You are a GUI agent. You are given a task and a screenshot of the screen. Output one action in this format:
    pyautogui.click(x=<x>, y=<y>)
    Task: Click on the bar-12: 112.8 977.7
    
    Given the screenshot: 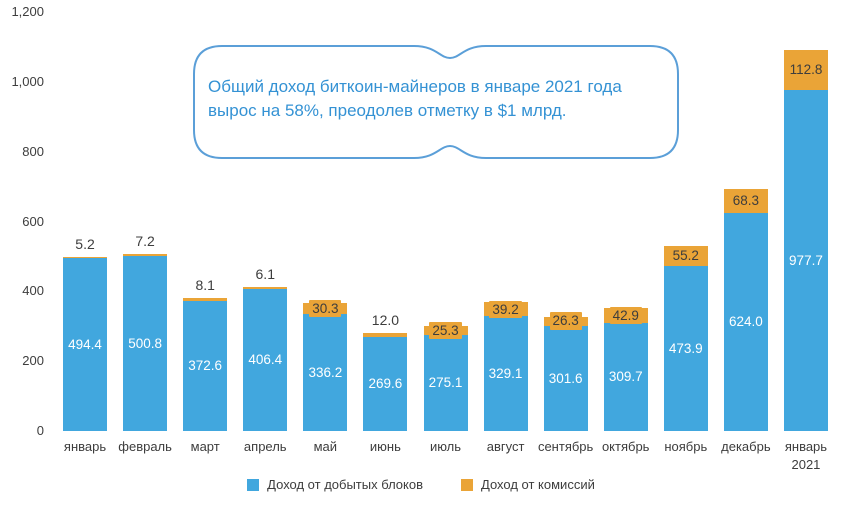 What is the action you would take?
    pyautogui.click(x=805, y=240)
    